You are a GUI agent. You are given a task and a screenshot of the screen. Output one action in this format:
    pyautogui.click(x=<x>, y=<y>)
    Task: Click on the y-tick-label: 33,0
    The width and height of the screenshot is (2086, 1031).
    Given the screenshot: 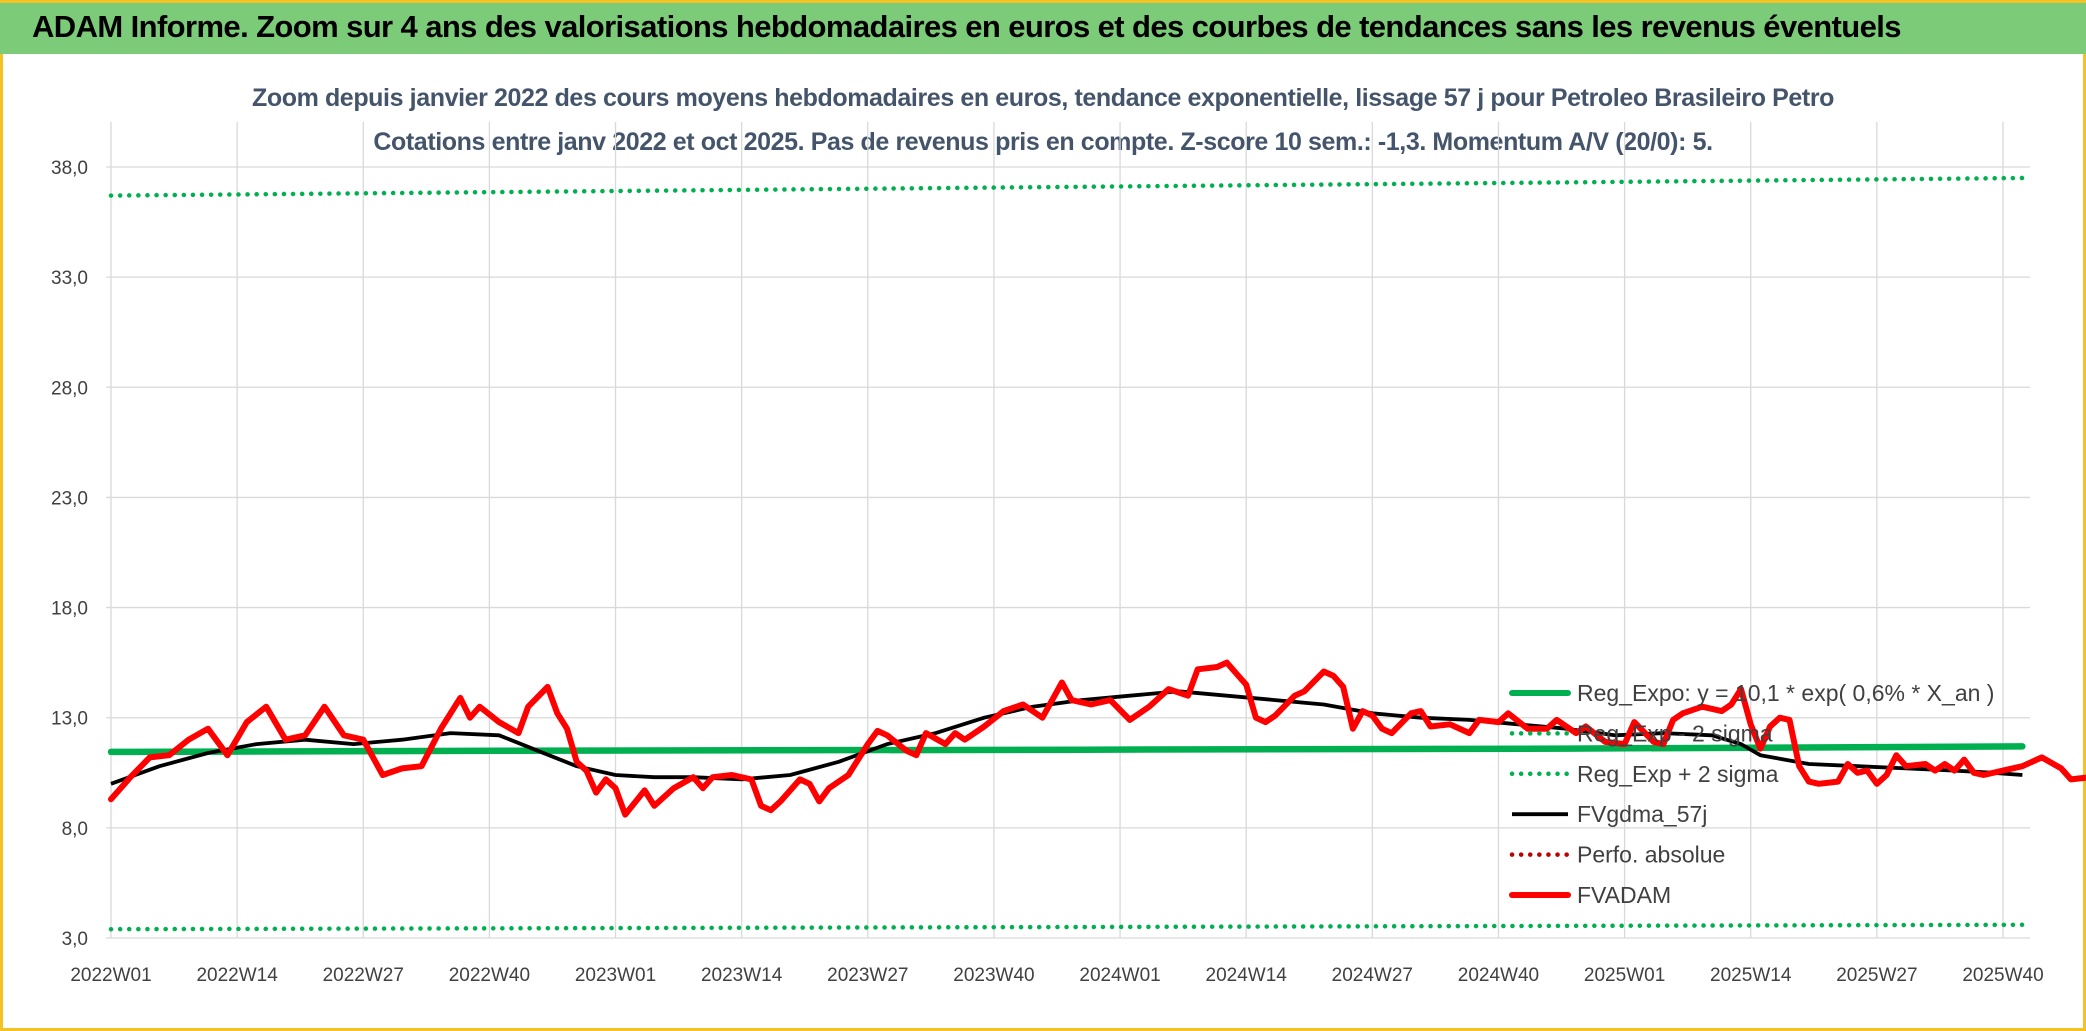 What is the action you would take?
    pyautogui.click(x=69, y=278)
    